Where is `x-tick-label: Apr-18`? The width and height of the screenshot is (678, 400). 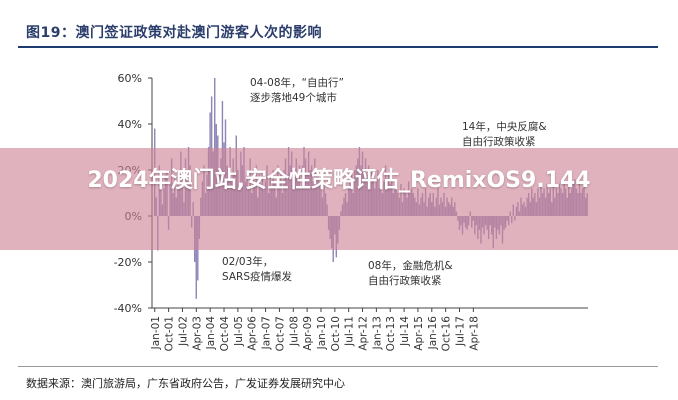 x-tick-label: Apr-18 is located at coordinates (474, 333).